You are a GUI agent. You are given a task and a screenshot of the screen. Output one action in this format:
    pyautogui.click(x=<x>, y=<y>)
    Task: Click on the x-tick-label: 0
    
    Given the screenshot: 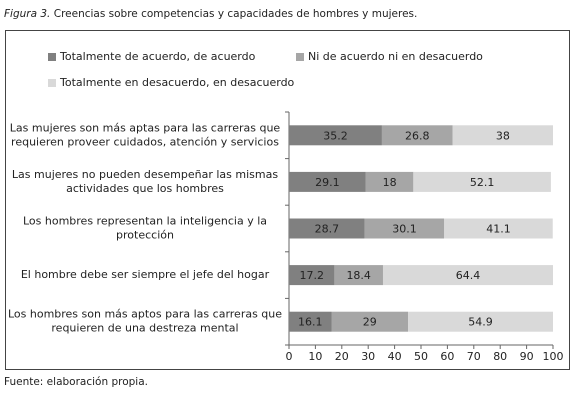 What is the action you would take?
    pyautogui.click(x=289, y=356)
    